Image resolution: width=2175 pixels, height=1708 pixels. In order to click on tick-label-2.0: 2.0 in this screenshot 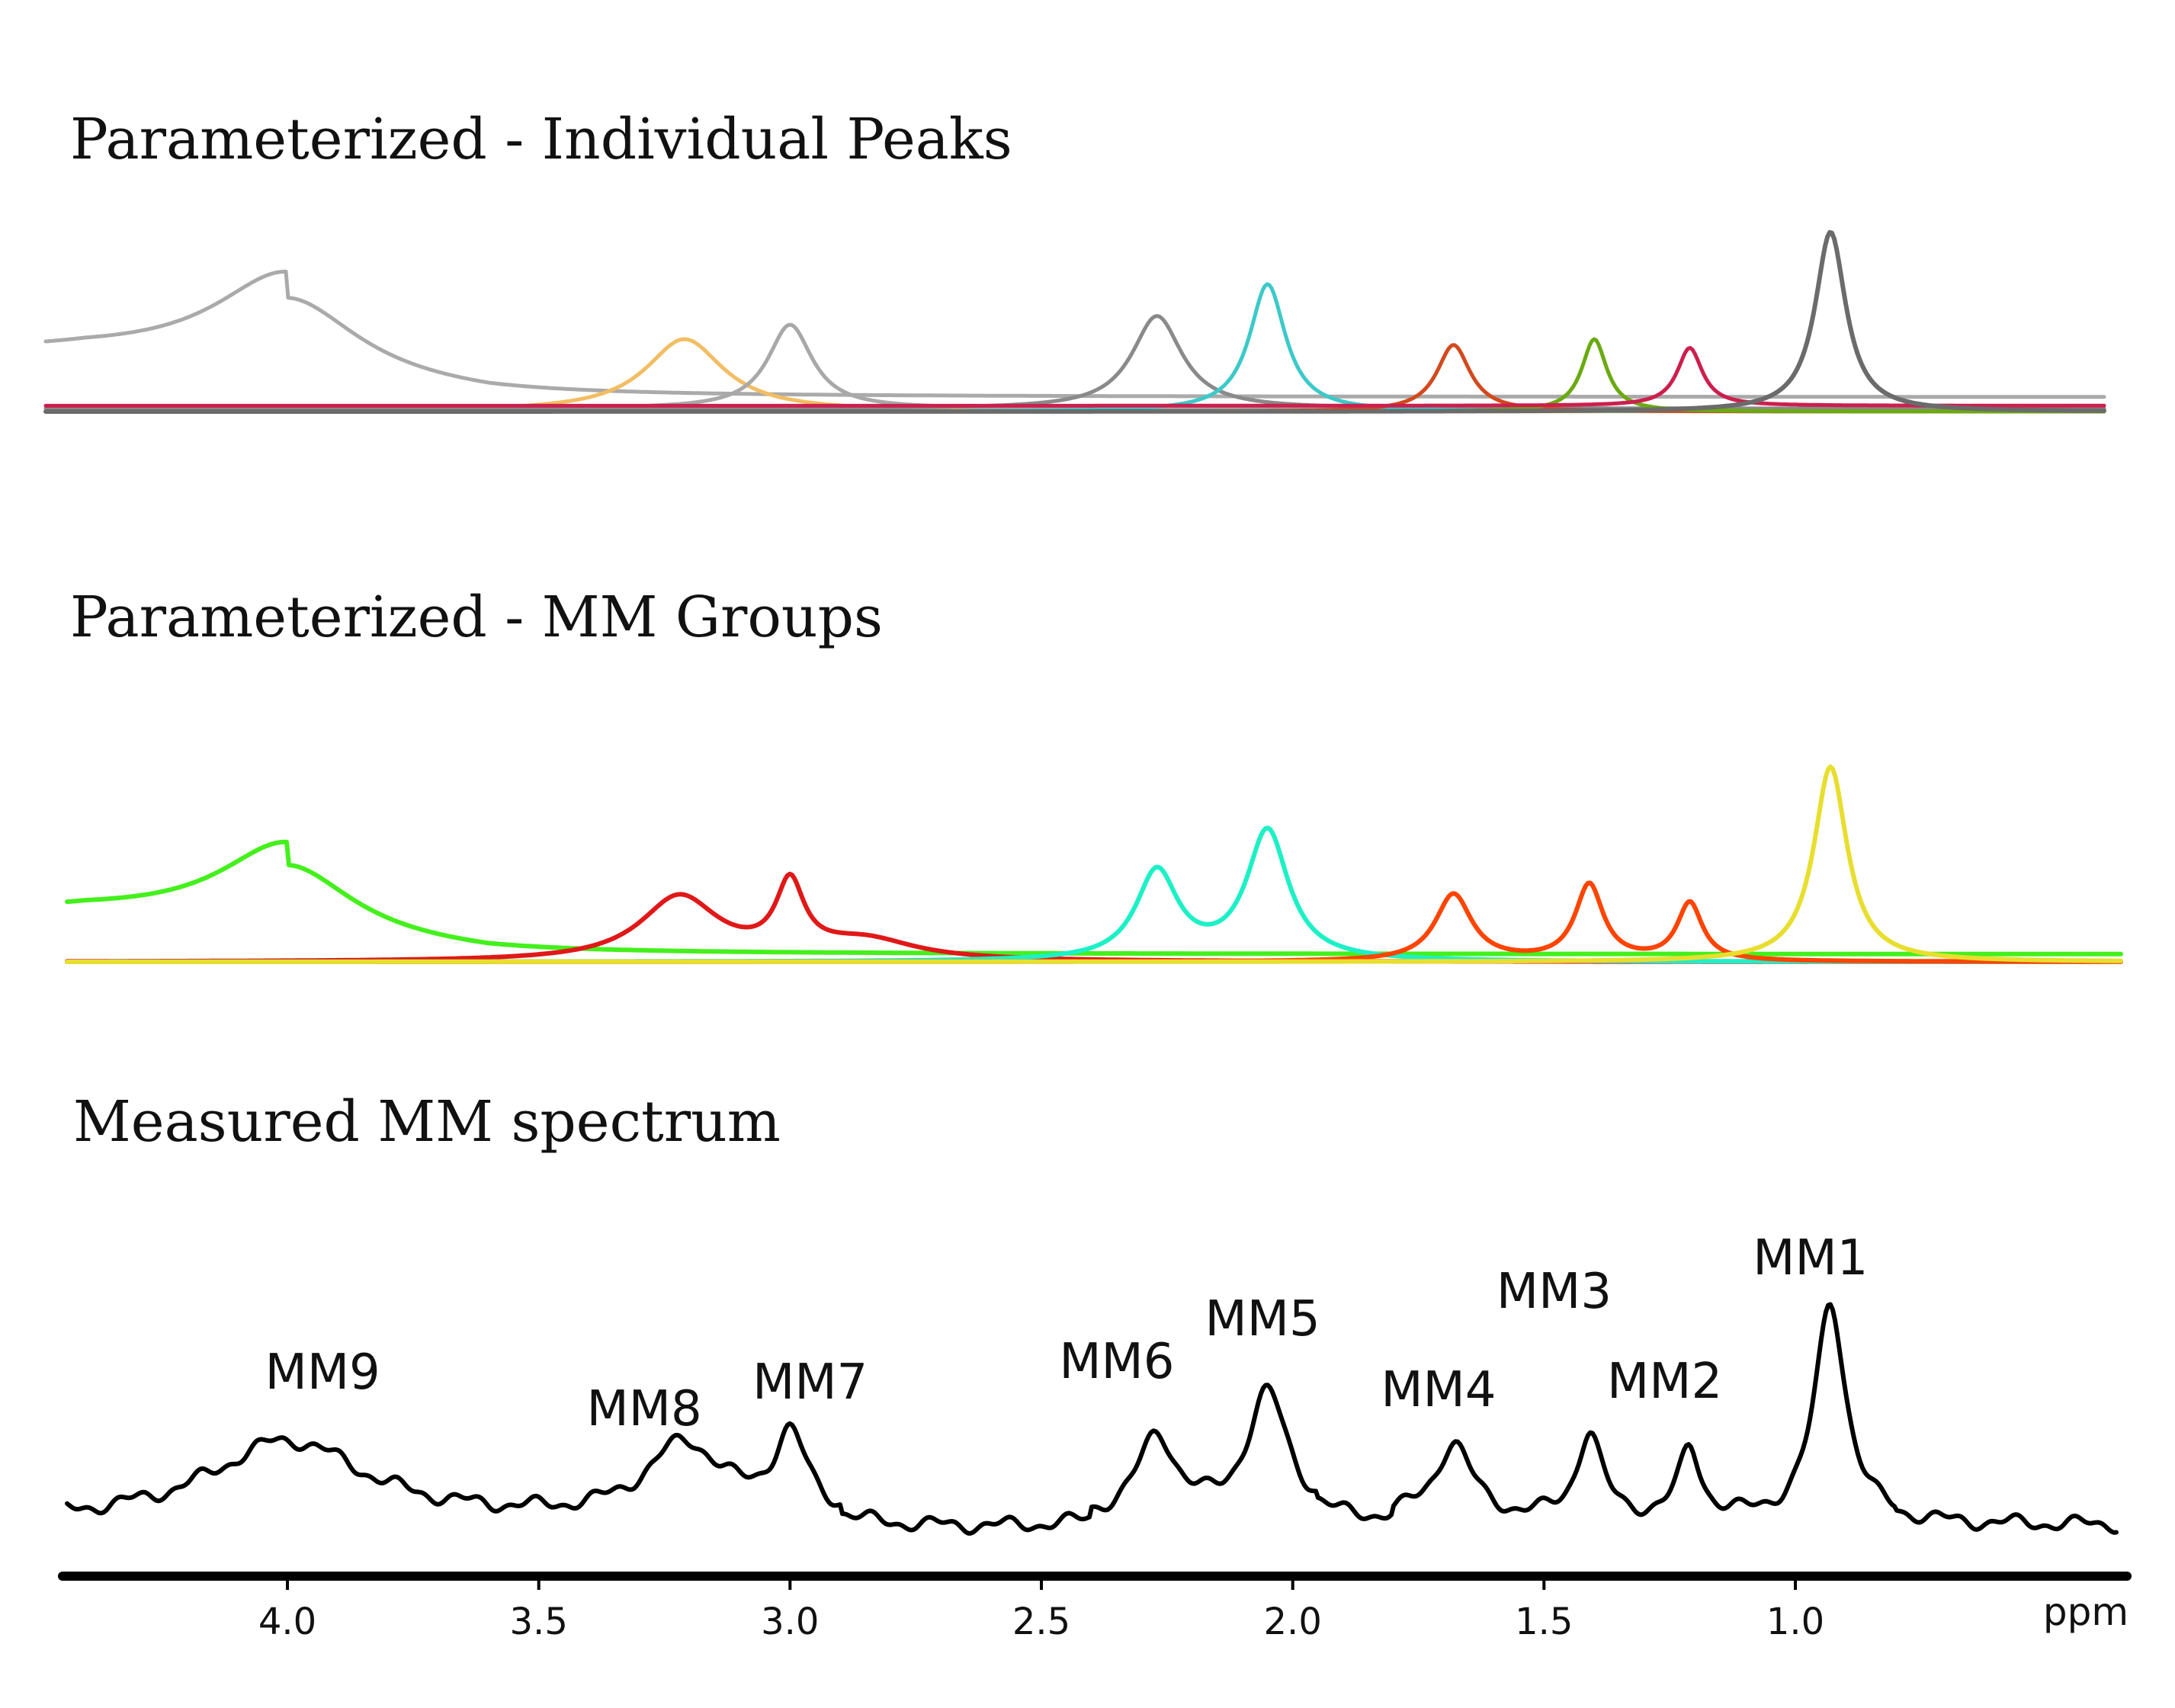, I will do `click(1293, 1622)`.